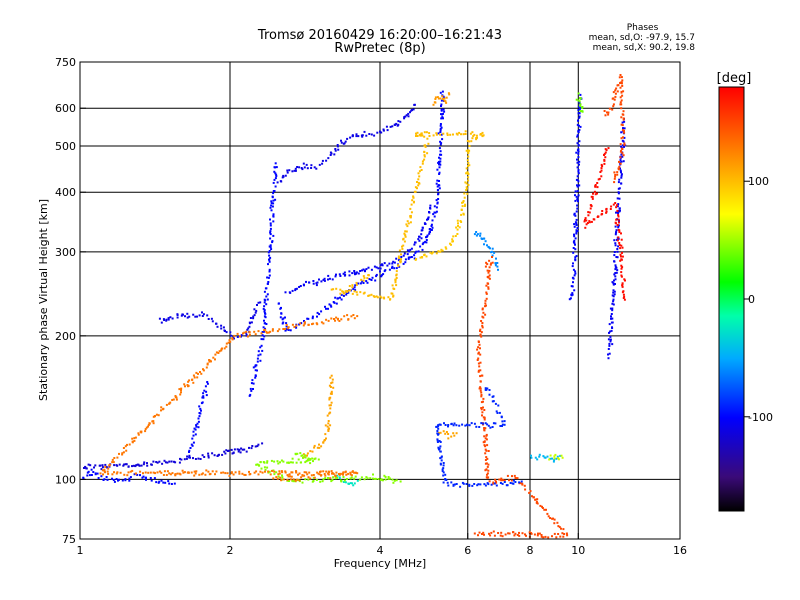 The image size is (800, 600). I want to click on x-tick-label: 4, so click(380, 550).